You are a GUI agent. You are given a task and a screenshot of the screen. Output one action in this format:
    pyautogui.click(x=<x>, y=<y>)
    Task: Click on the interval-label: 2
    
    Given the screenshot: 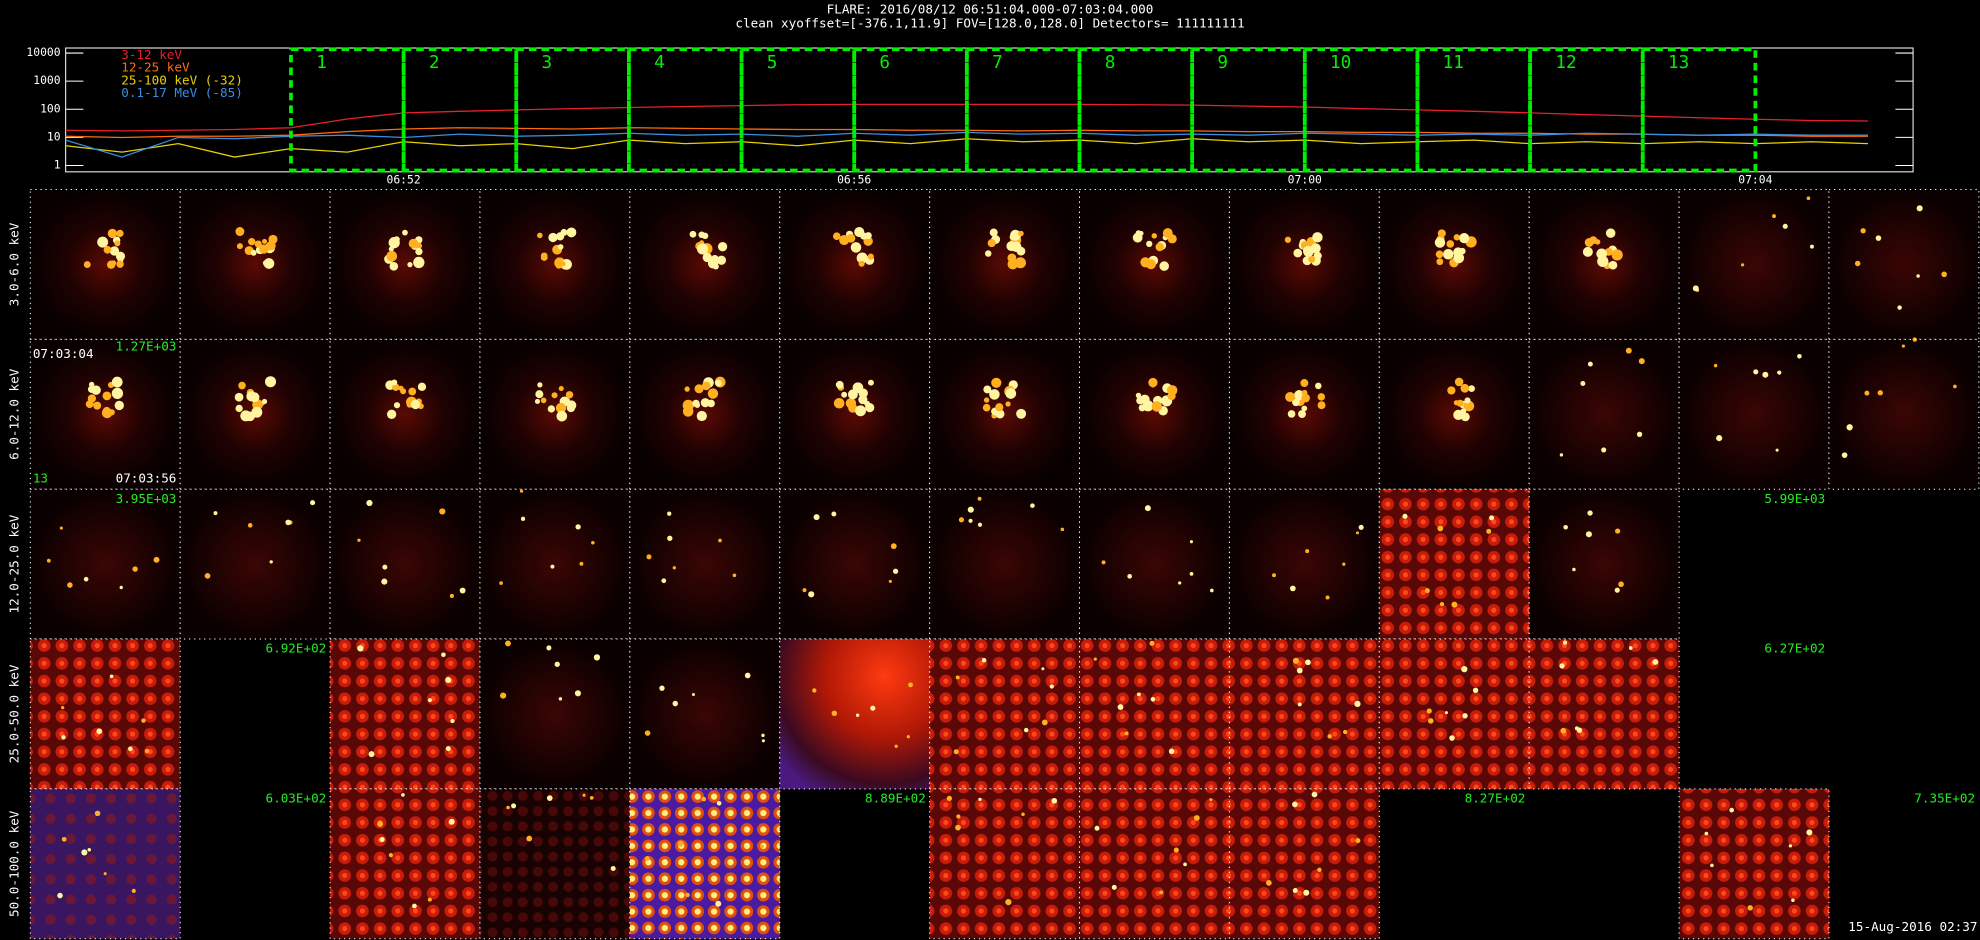 What is the action you would take?
    pyautogui.click(x=434, y=63)
    